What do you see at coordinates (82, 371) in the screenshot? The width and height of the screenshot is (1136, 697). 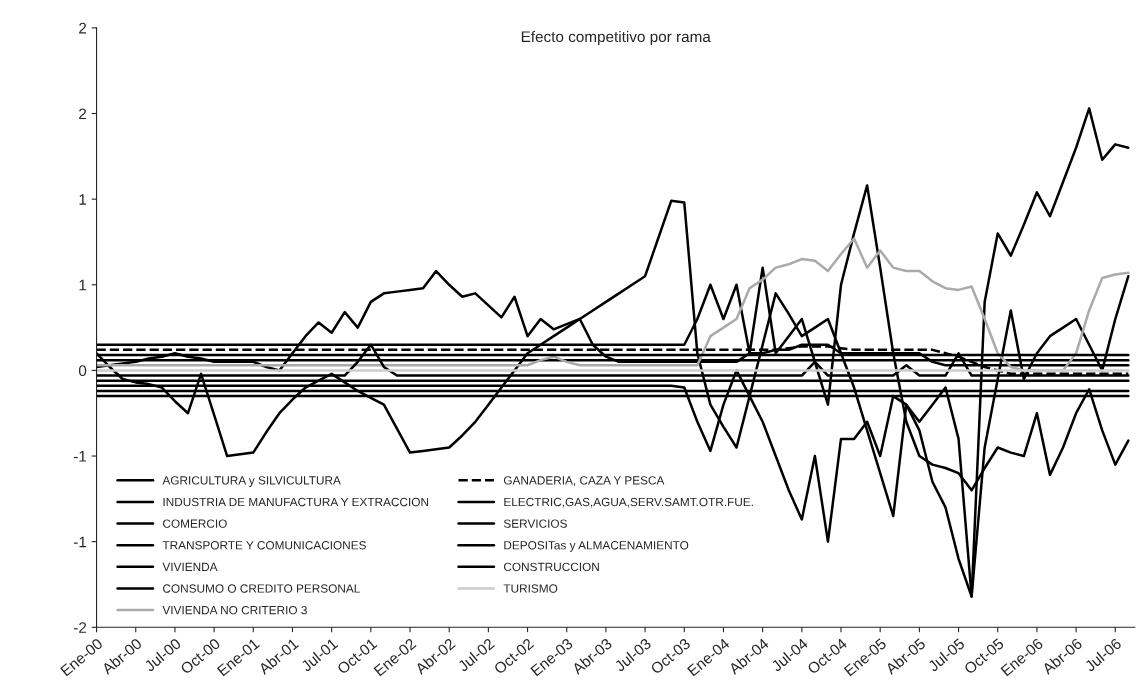 I see `y-tick-label: 0` at bounding box center [82, 371].